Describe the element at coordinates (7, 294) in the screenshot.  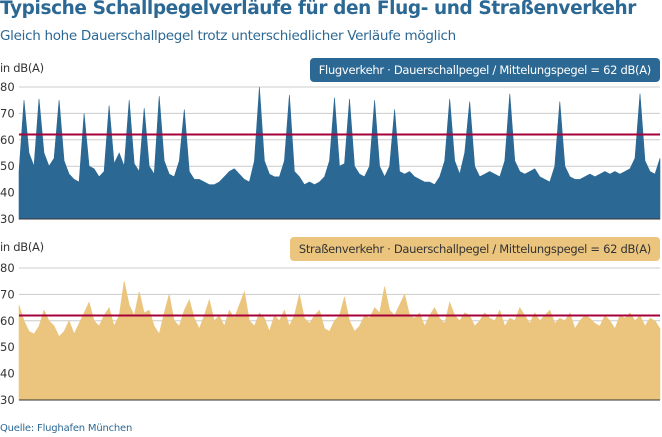
I see `y-tick-label-road: 70` at that location.